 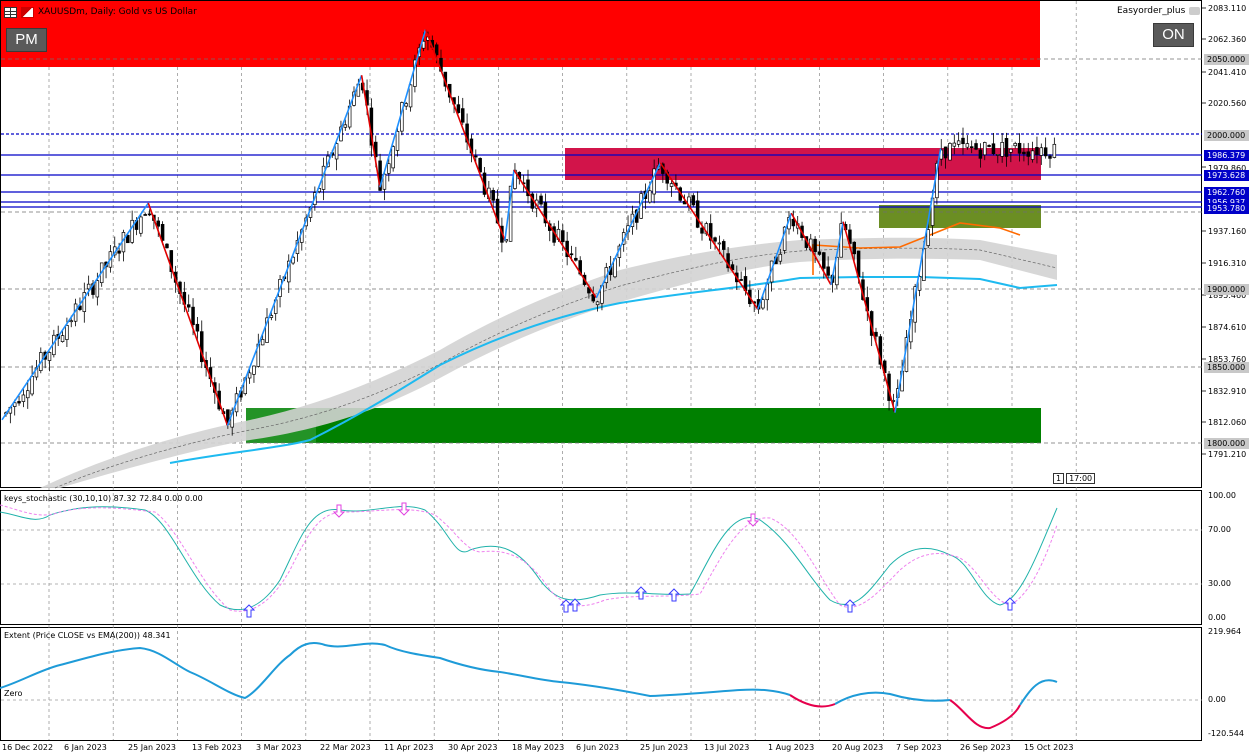 What do you see at coordinates (919, 747) in the screenshot?
I see `date-label: 7 Sep 2023` at bounding box center [919, 747].